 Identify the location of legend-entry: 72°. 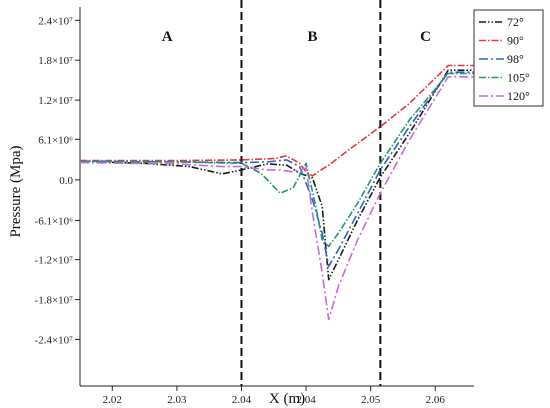
(515, 22).